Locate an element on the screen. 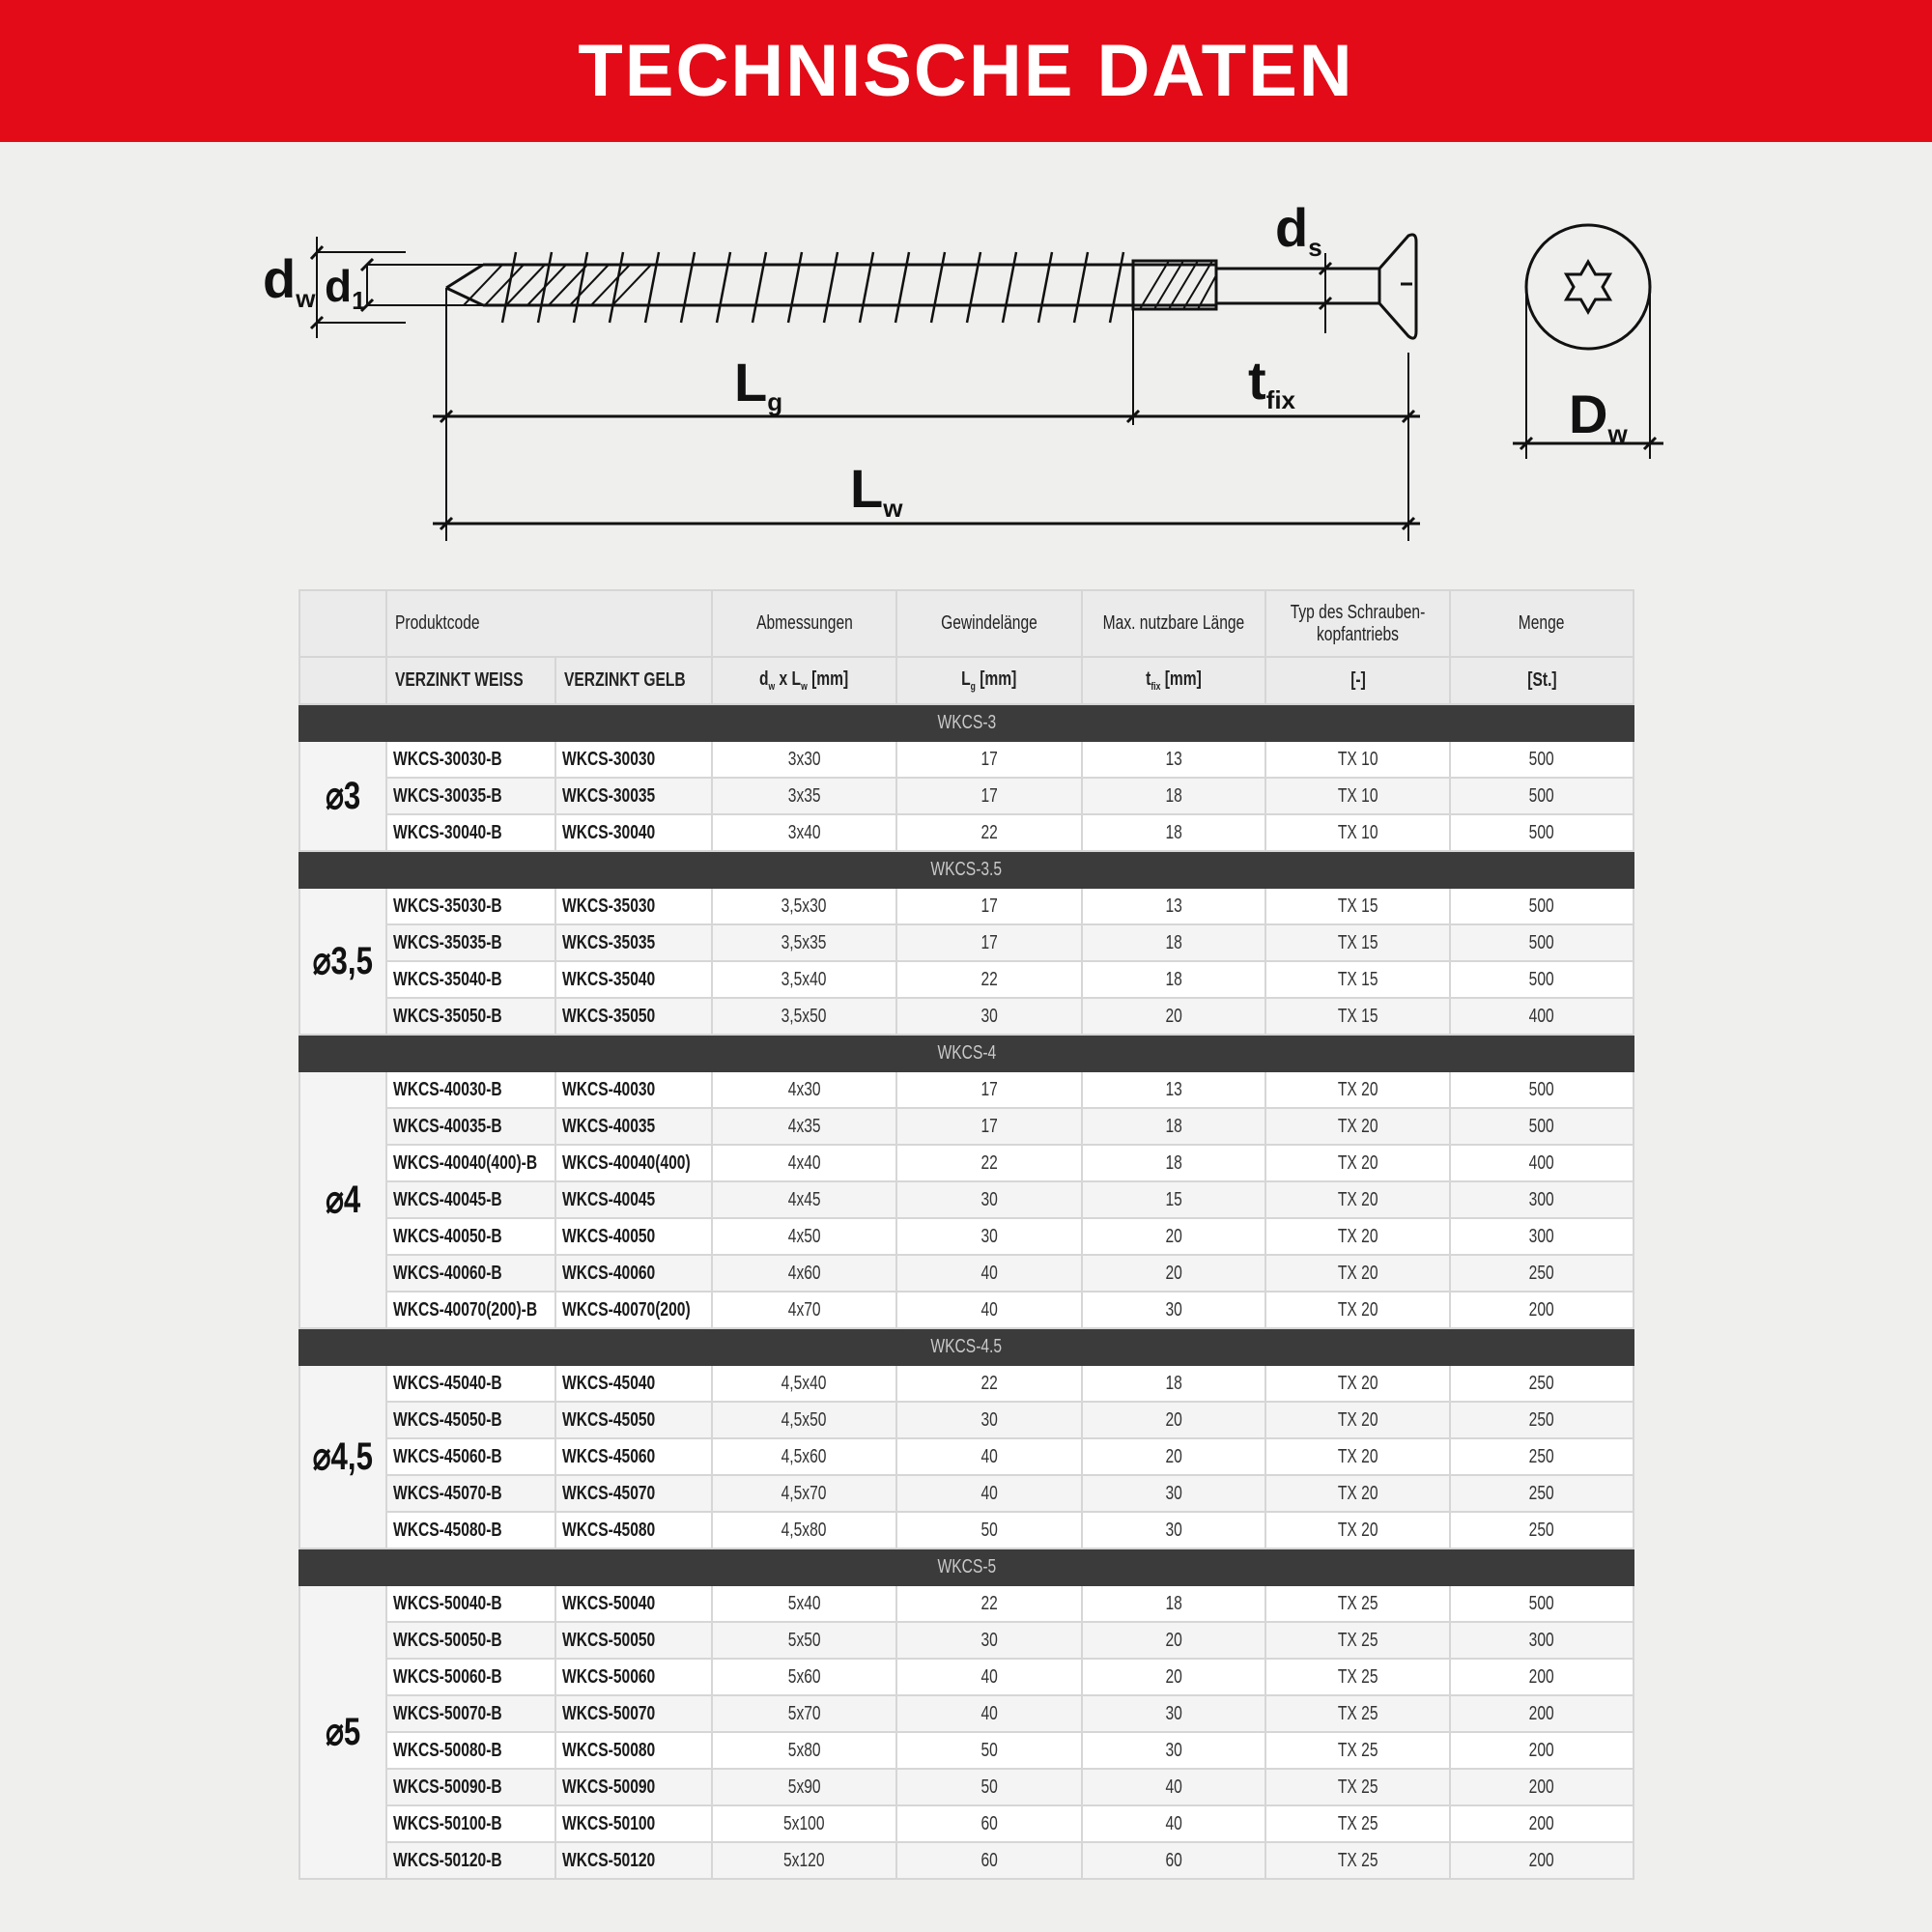 This screenshot has height=1932, width=1932. cell-code-weiss: WKCS-50100-B is located at coordinates (470, 1823).